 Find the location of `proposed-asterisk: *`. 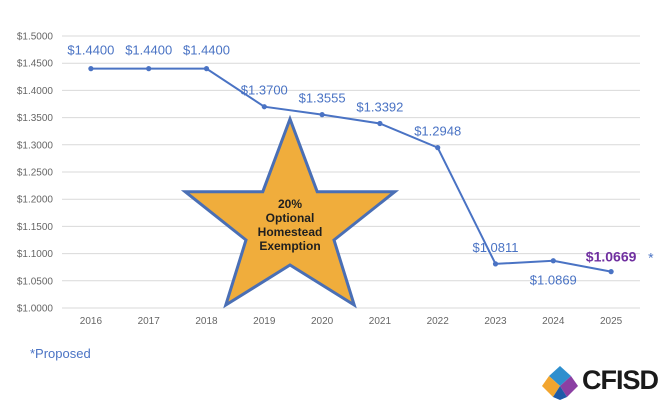

proposed-asterisk: * is located at coordinates (651, 258).